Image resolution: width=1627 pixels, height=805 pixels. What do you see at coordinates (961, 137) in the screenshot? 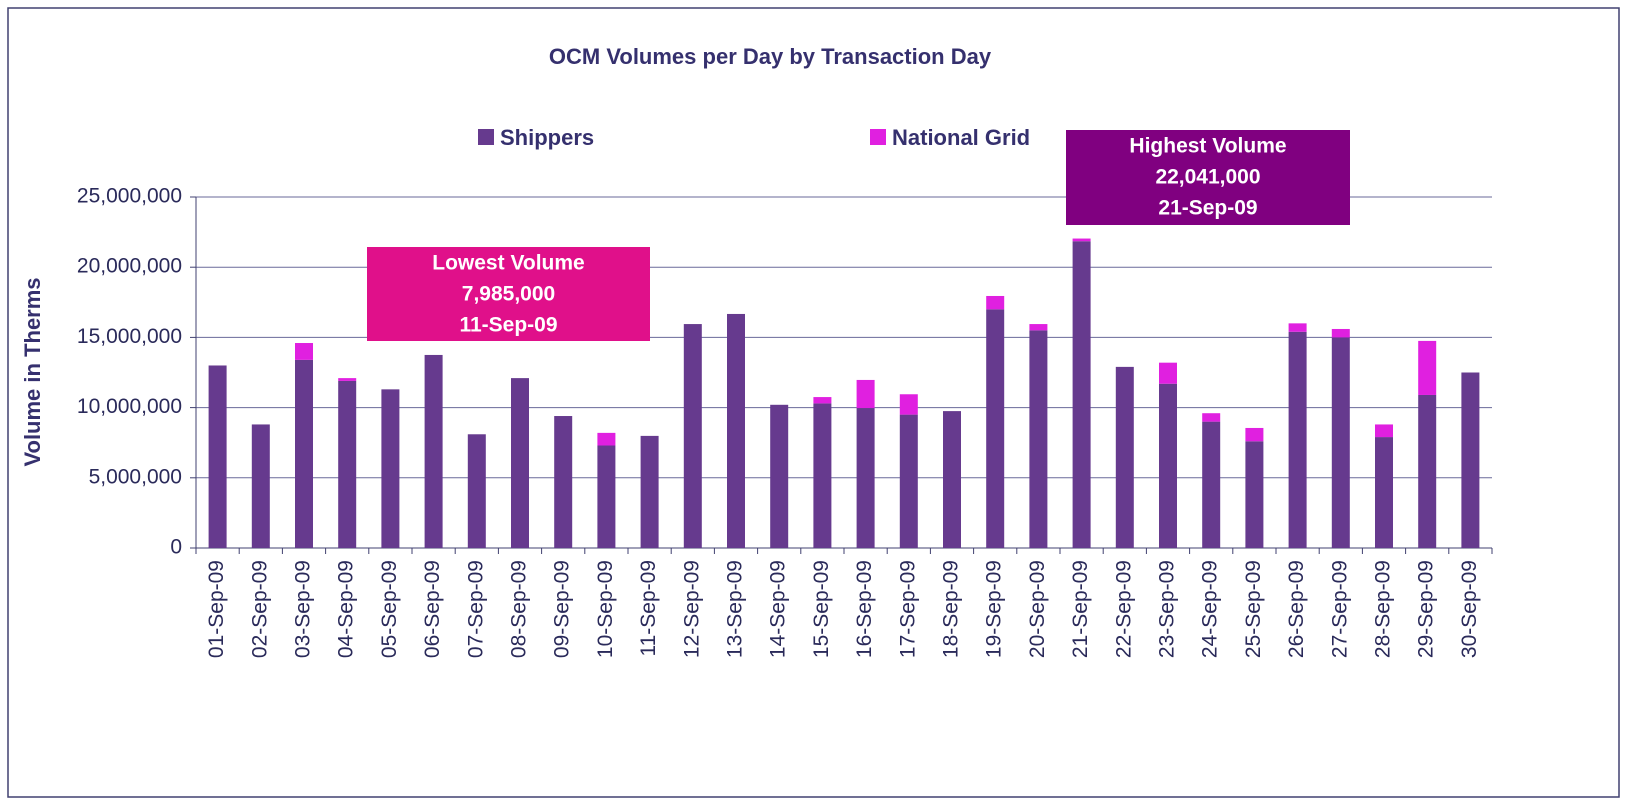
I see `legend-label: National Grid` at bounding box center [961, 137].